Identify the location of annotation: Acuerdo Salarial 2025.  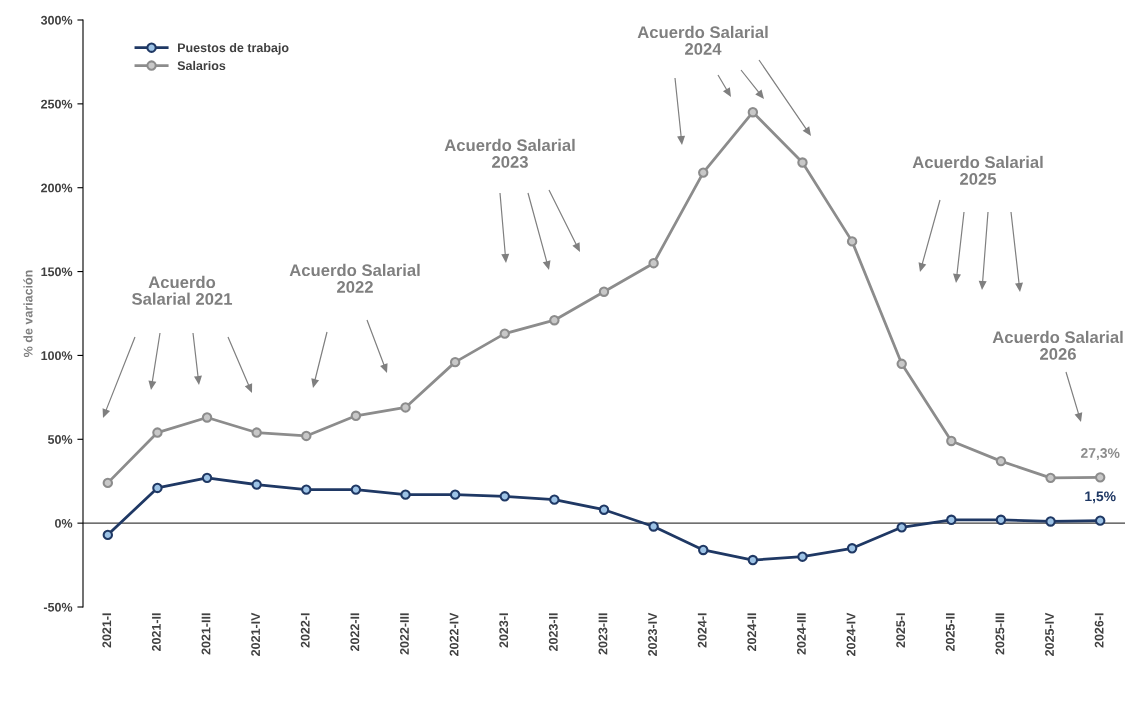
(977, 170).